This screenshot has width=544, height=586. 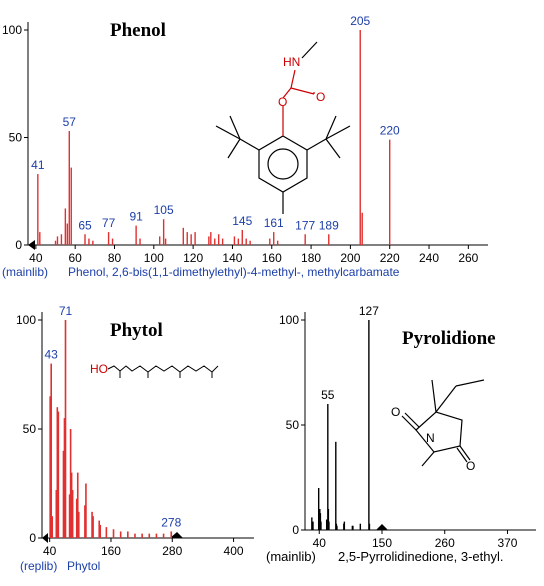 I want to click on pyrolidione-atom-n: N, so click(x=430, y=438).